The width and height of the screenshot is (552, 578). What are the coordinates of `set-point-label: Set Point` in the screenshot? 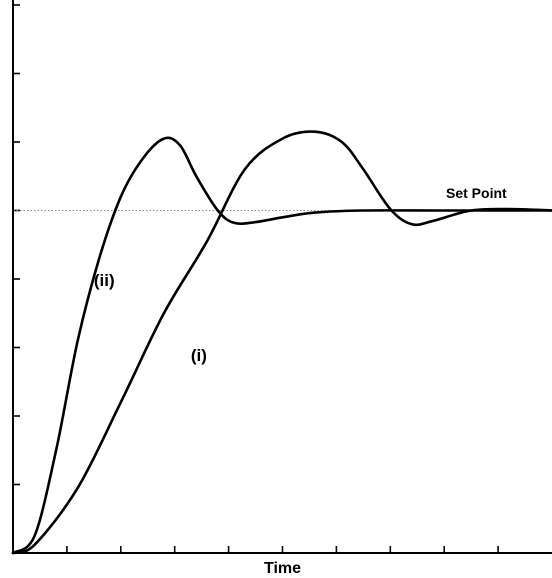 It's located at (476, 193).